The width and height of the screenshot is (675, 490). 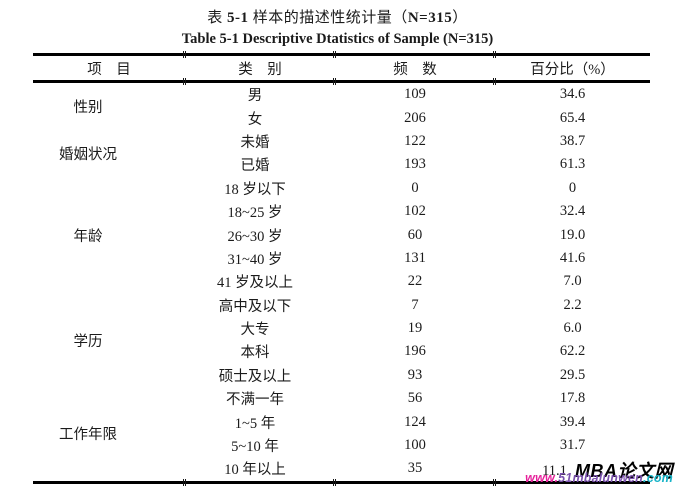 What do you see at coordinates (415, 234) in the screenshot?
I see `frequency-cell: 60` at bounding box center [415, 234].